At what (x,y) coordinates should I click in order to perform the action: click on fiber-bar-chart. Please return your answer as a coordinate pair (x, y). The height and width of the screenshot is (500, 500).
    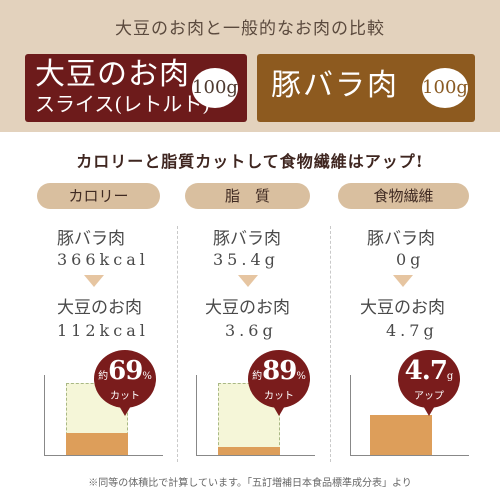
    Looking at the image, I should click on (409, 415).